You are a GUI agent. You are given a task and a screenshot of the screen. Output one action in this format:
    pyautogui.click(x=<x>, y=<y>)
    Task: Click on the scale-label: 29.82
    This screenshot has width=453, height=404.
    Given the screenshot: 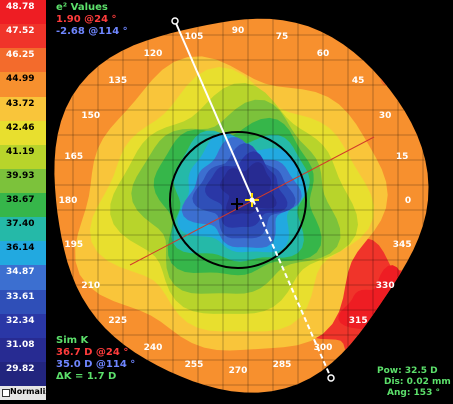 What is the action you would take?
    pyautogui.click(x=20, y=368)
    